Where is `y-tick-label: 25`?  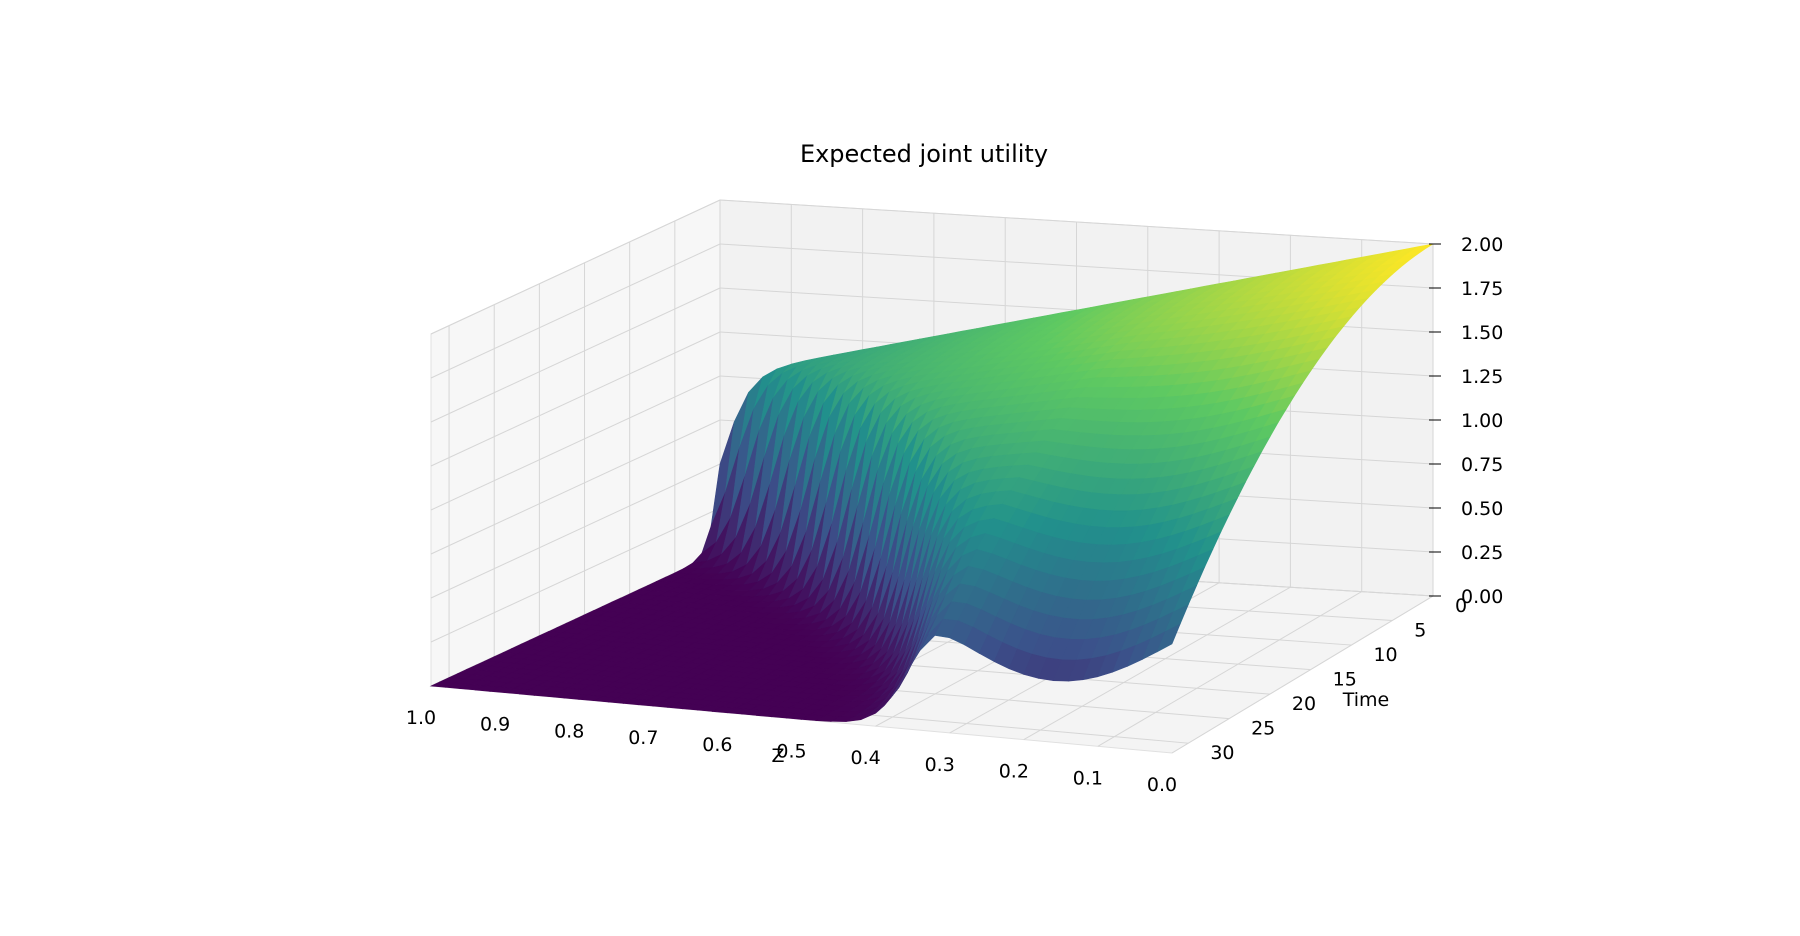
y-tick-label: 25 is located at coordinates (1263, 729).